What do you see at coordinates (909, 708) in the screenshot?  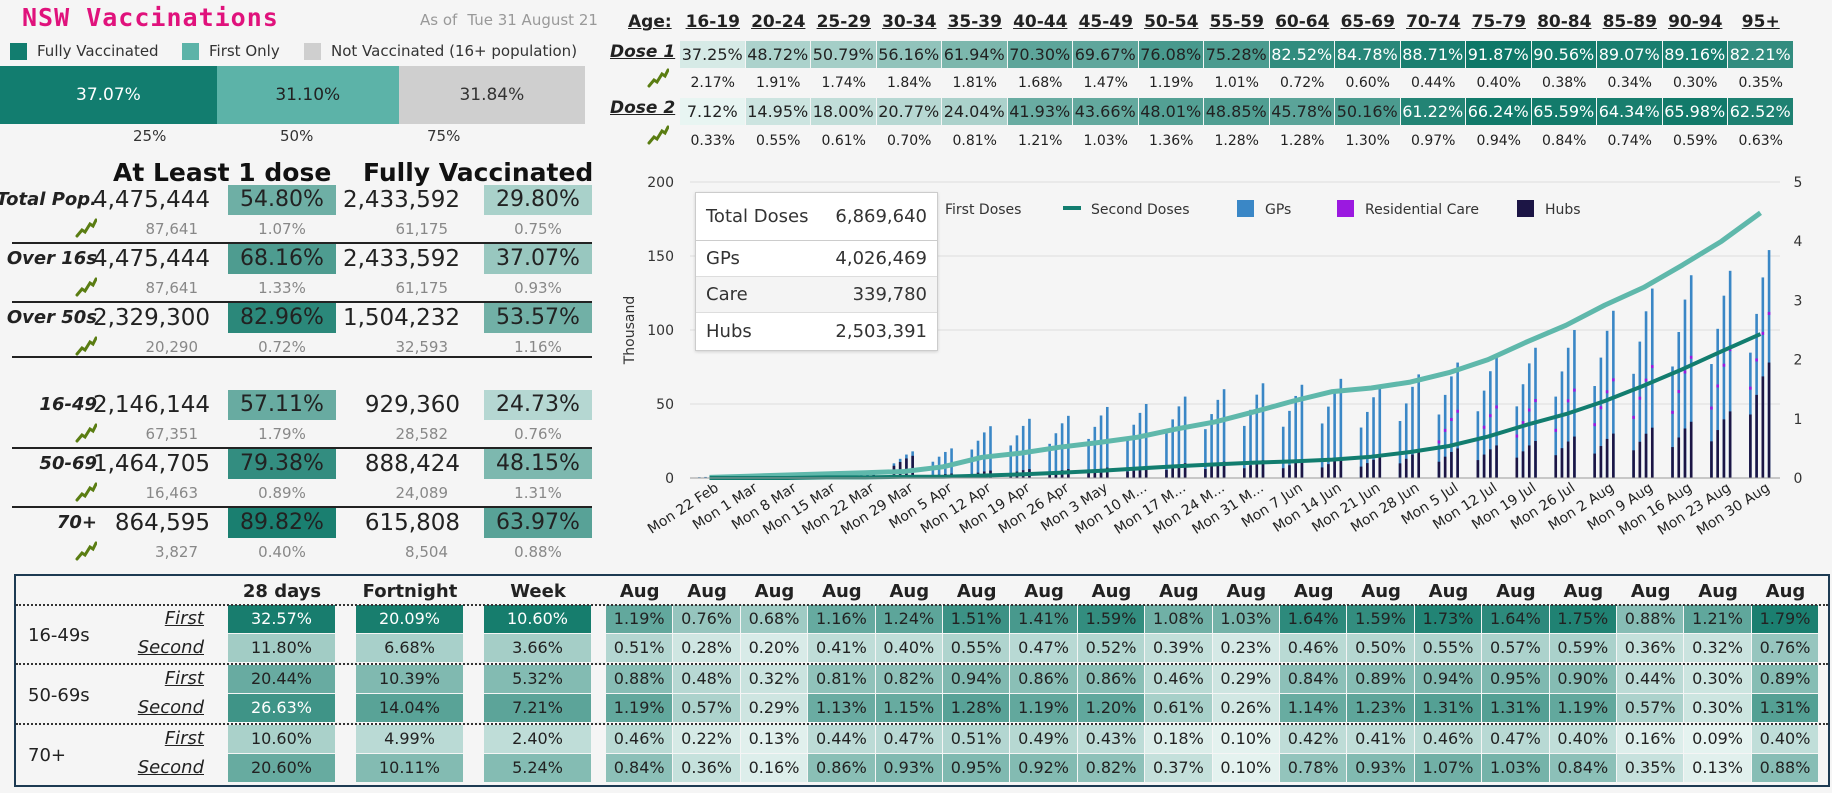 I see `day-cell: 1.15%` at bounding box center [909, 708].